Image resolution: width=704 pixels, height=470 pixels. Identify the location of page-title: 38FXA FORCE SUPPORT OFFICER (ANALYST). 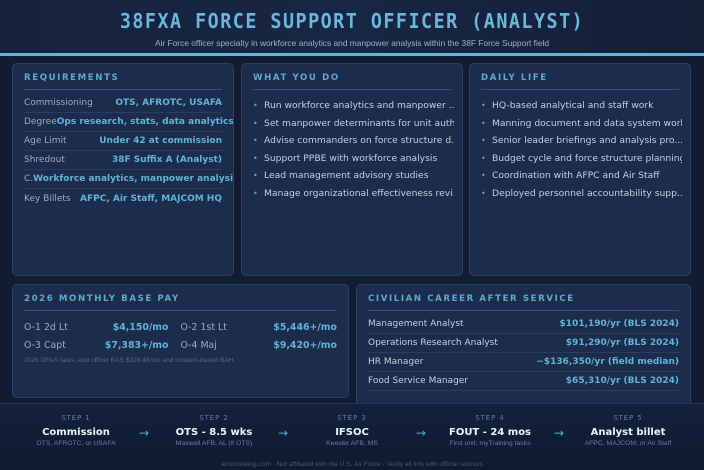
(352, 21).